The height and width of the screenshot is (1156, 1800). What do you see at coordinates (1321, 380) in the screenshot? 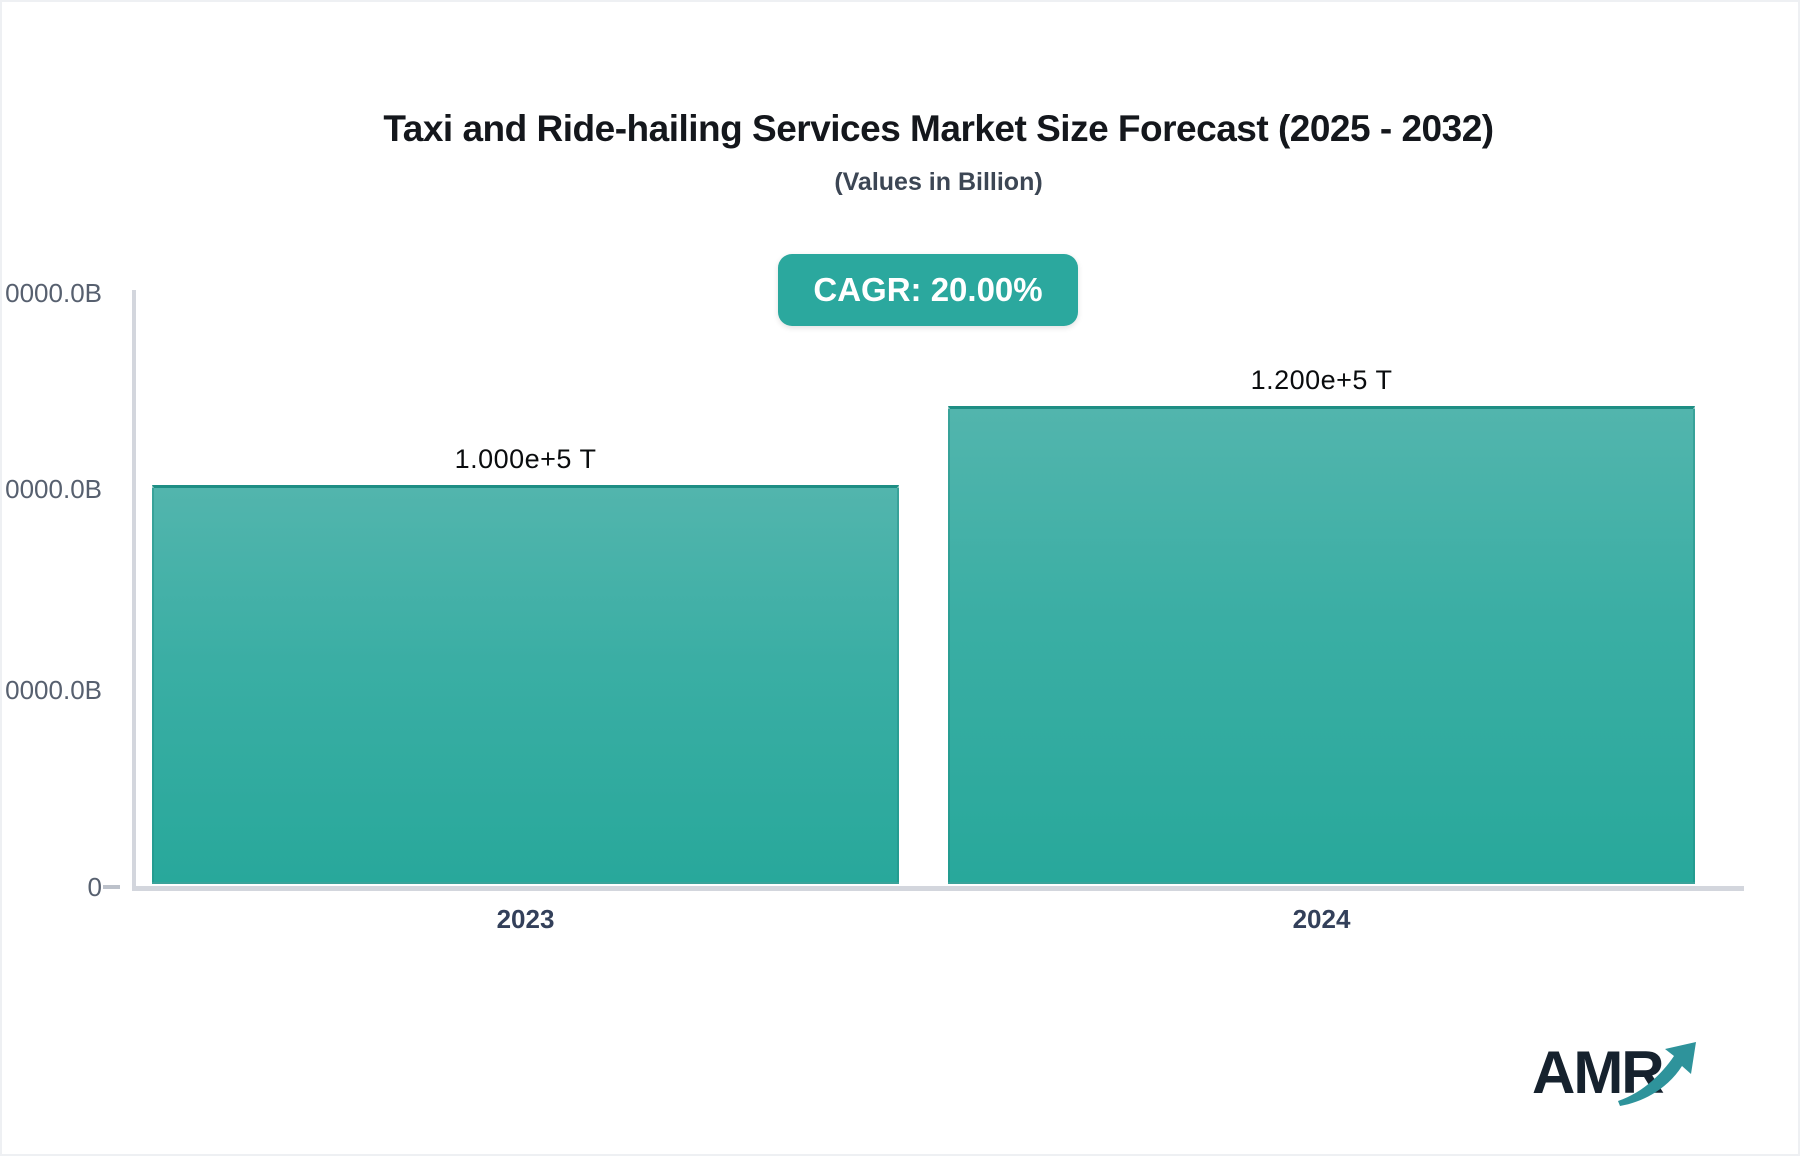
I see `bar-value-label-2024: 1.200e+5 T` at bounding box center [1321, 380].